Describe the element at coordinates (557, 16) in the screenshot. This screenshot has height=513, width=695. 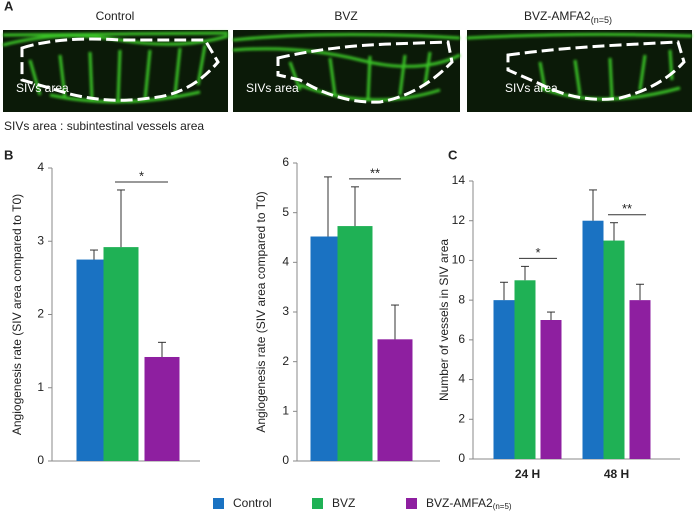
I see `image-title-main: BVZ-AMFA2` at that location.